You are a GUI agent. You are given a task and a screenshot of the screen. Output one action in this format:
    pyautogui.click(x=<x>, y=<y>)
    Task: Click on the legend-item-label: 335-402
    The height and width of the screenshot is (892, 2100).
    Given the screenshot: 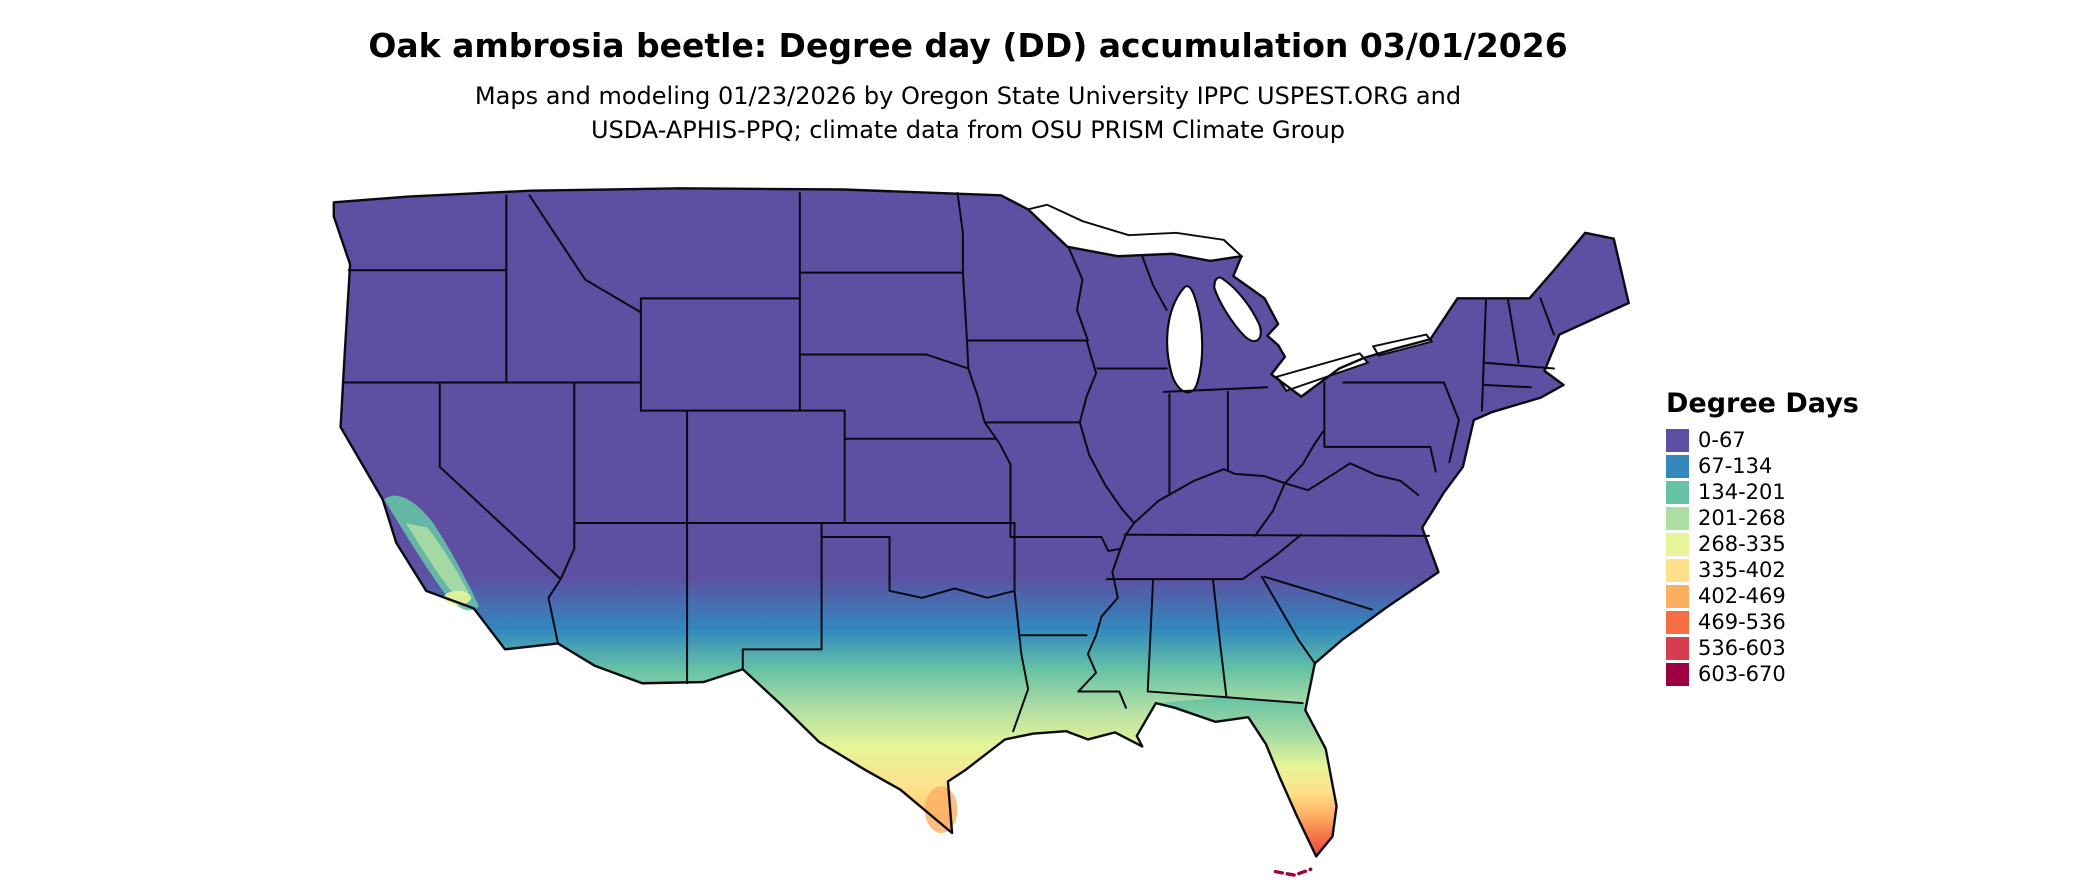 What is the action you would take?
    pyautogui.click(x=1742, y=570)
    